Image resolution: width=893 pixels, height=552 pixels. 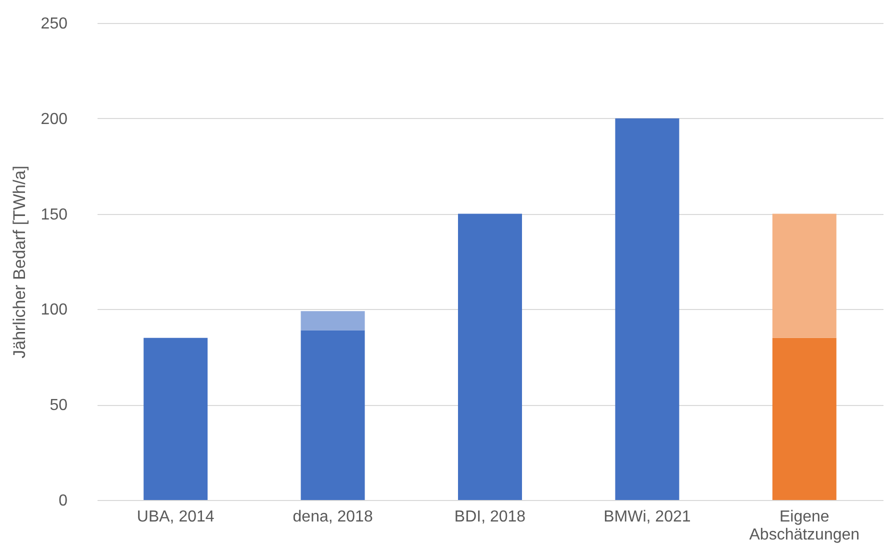 I want to click on y-tick-label: 50, so click(x=59, y=405).